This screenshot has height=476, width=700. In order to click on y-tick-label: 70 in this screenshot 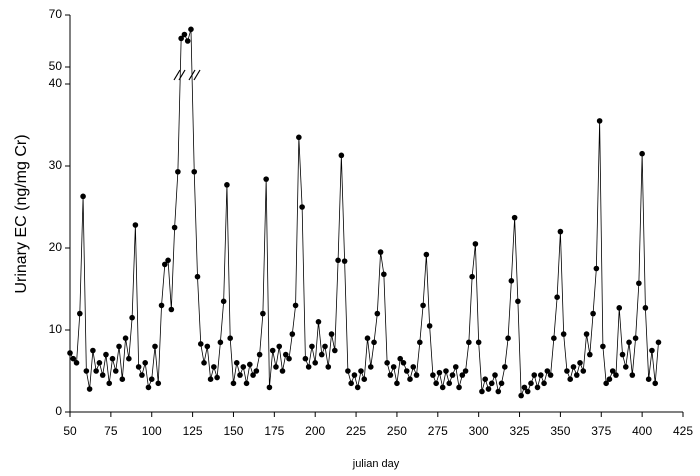, I will do `click(56, 14)`.